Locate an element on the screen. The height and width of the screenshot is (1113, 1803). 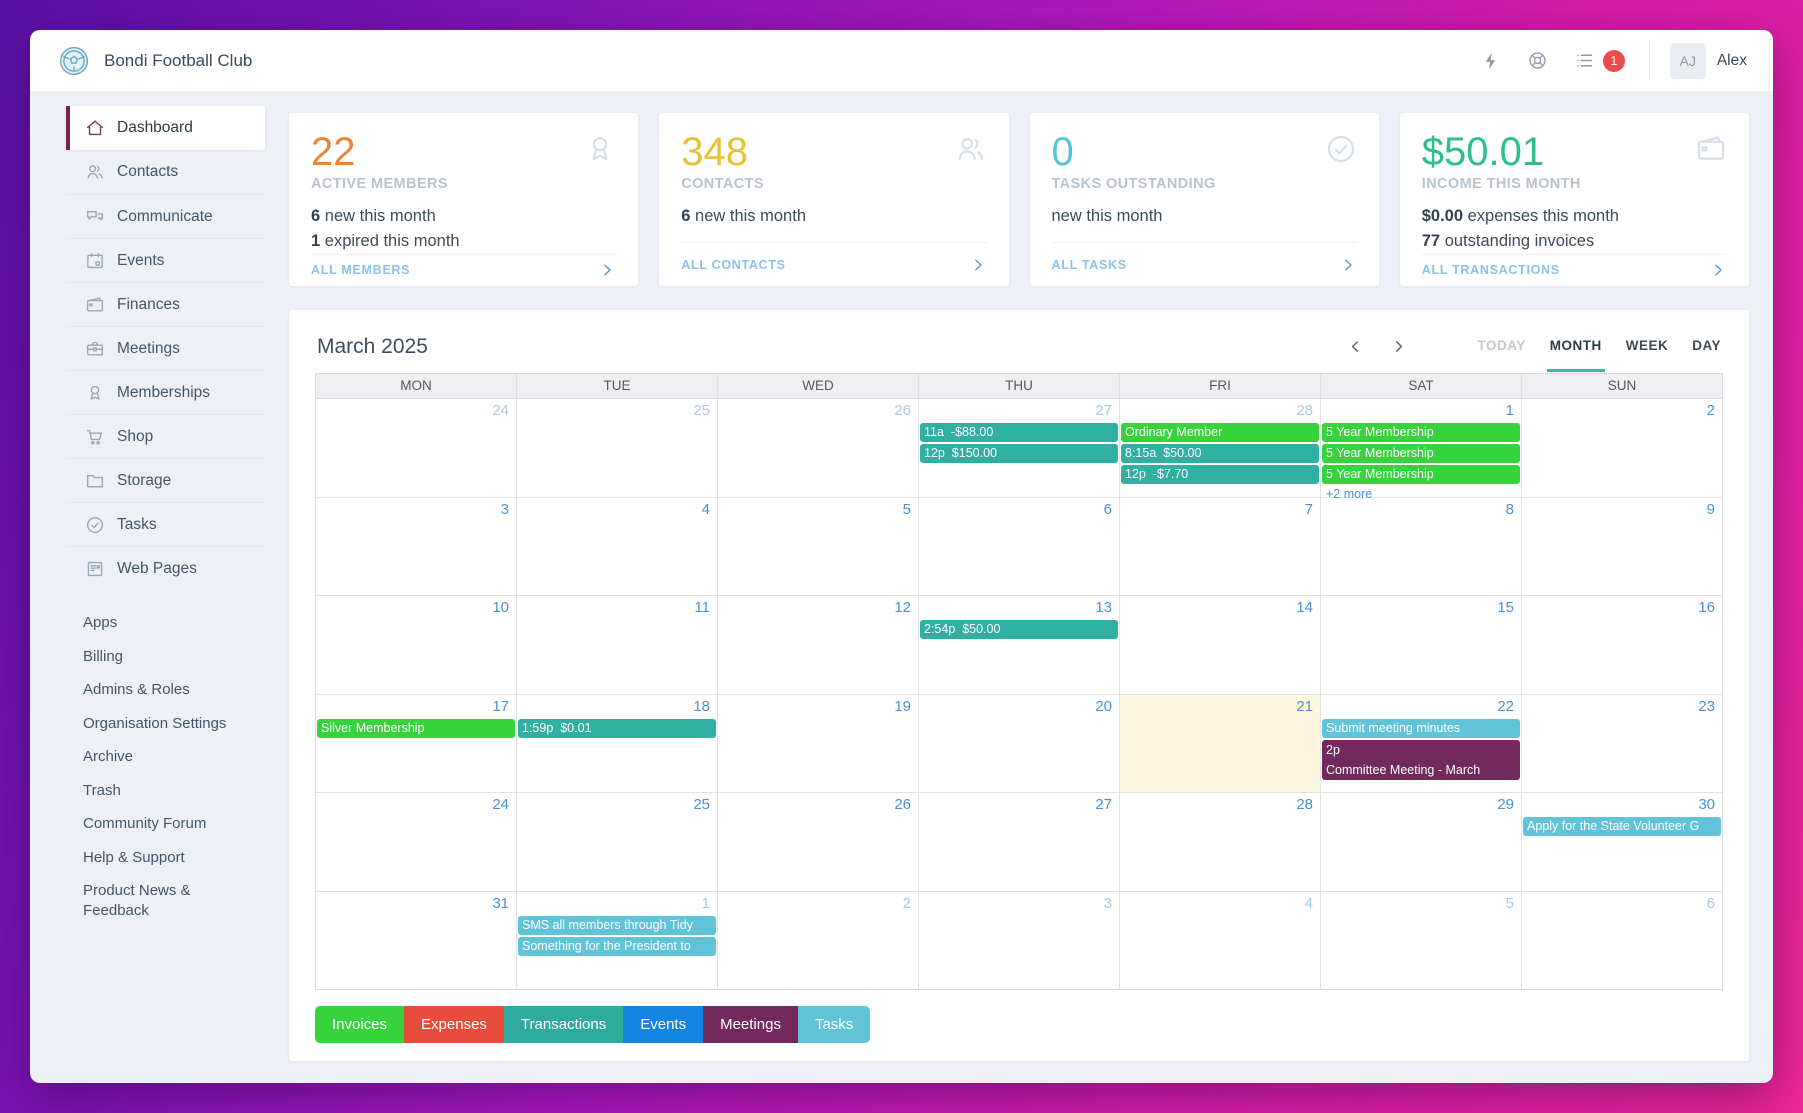
notification-badge: 1 is located at coordinates (1613, 60).